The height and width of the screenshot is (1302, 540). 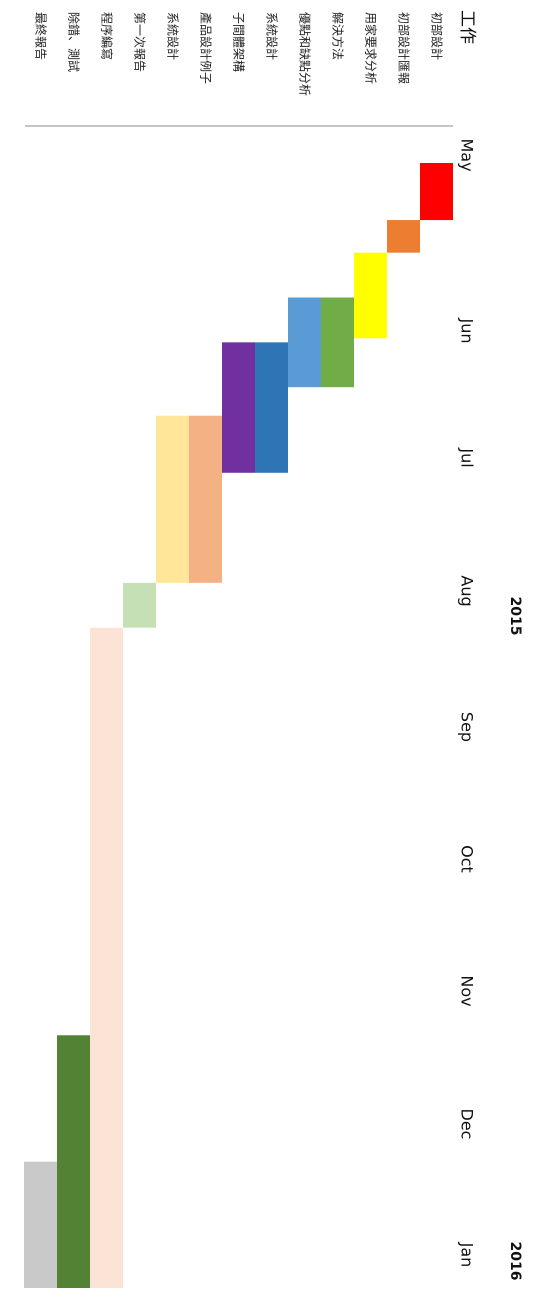 I want to click on task-label: 產品設計例子, so click(x=206, y=48).